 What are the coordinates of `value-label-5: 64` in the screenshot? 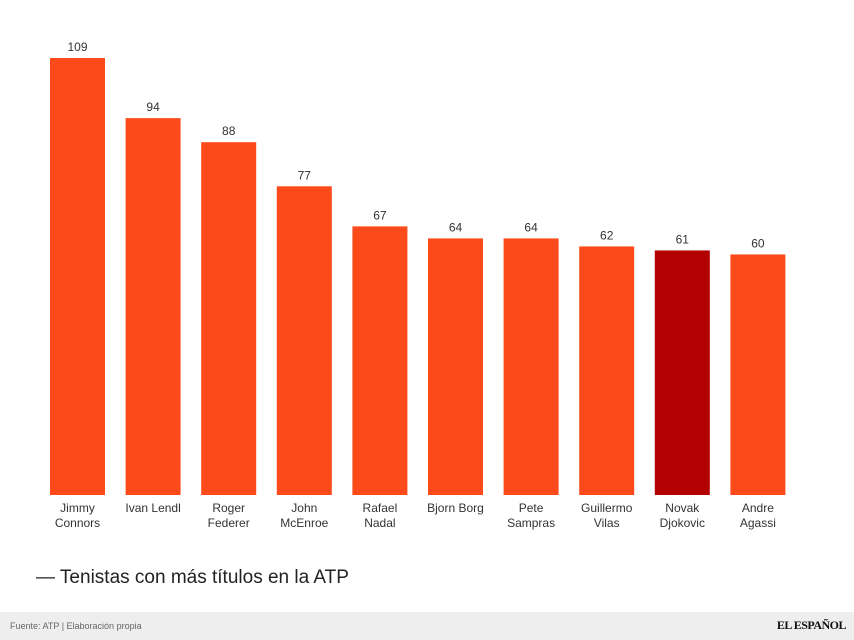 It's located at (456, 227).